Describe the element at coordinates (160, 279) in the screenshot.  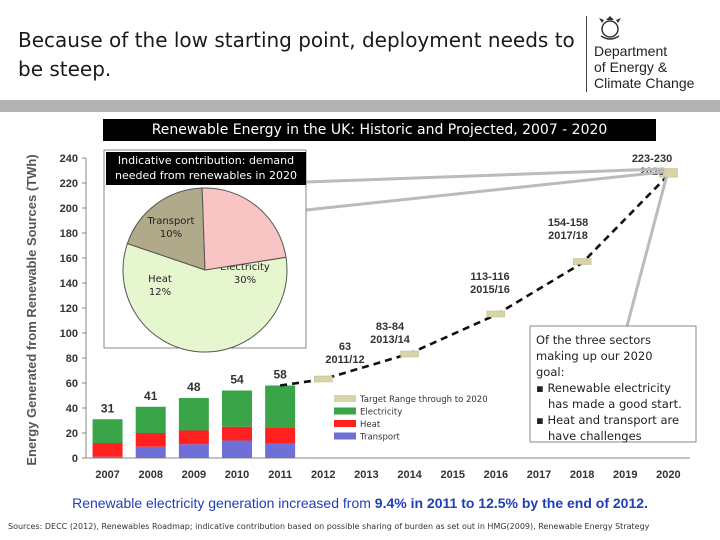
I see `pie-slice-name: Heat` at that location.